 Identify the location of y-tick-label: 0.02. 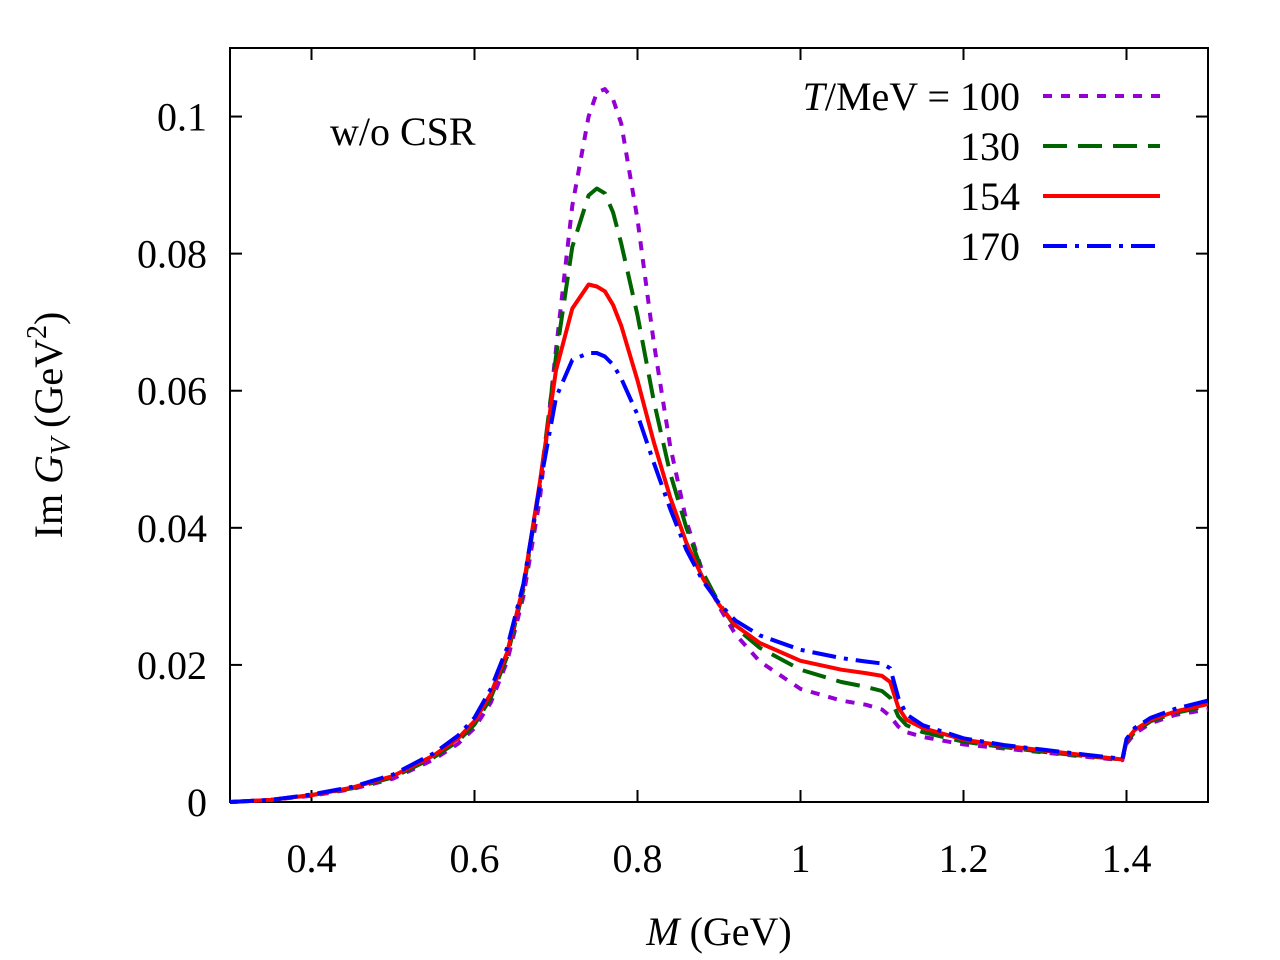
(172, 665).